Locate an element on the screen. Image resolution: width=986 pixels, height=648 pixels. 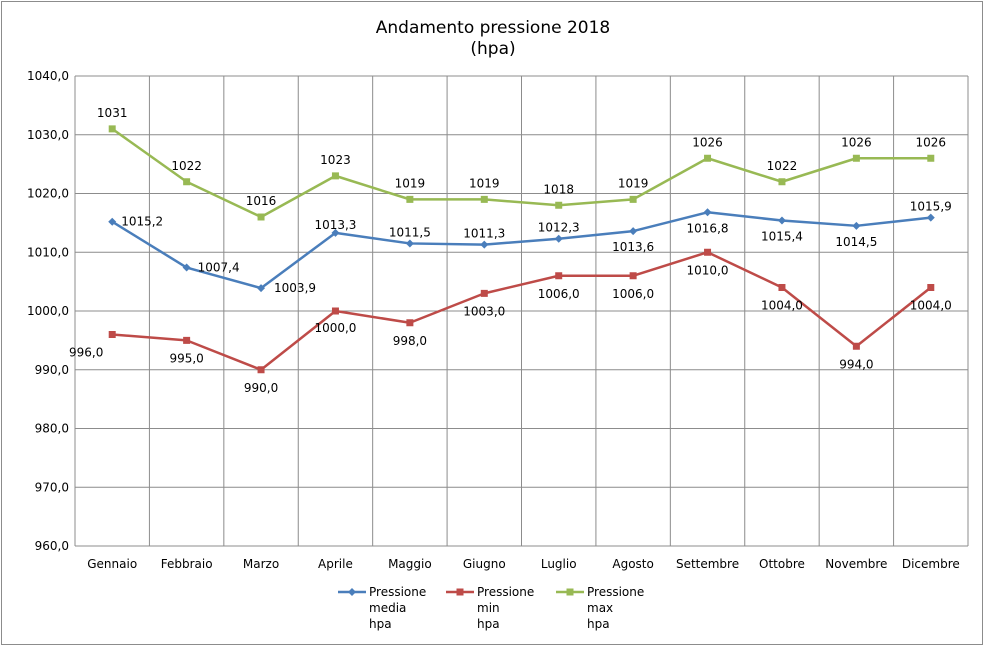
data-label: 1016,8 is located at coordinates (708, 228).